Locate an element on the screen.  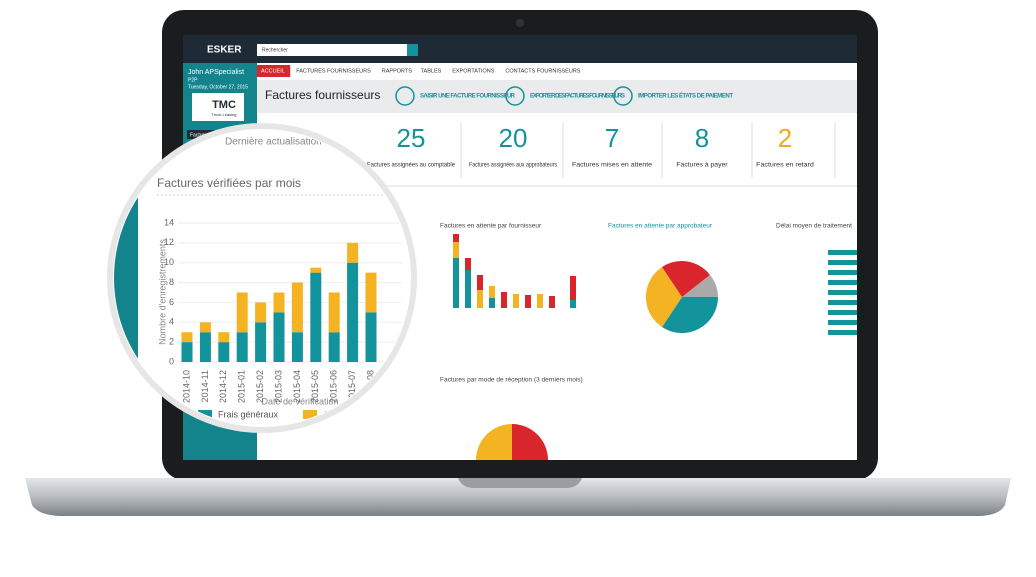
x-tick-label: 2015-06 is located at coordinates (334, 386).